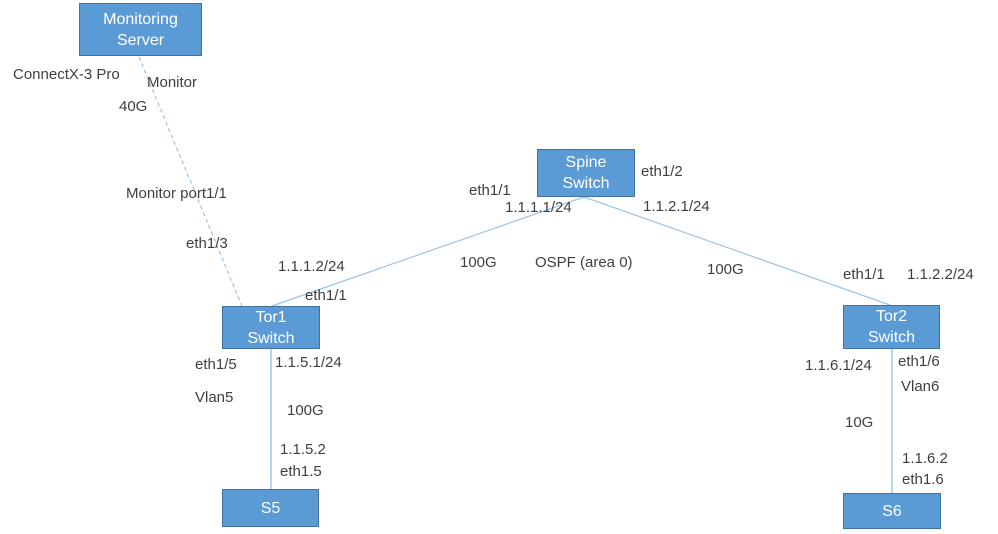  Describe the element at coordinates (737, 251) in the screenshot. I see `link-spine-to-tor2` at that location.